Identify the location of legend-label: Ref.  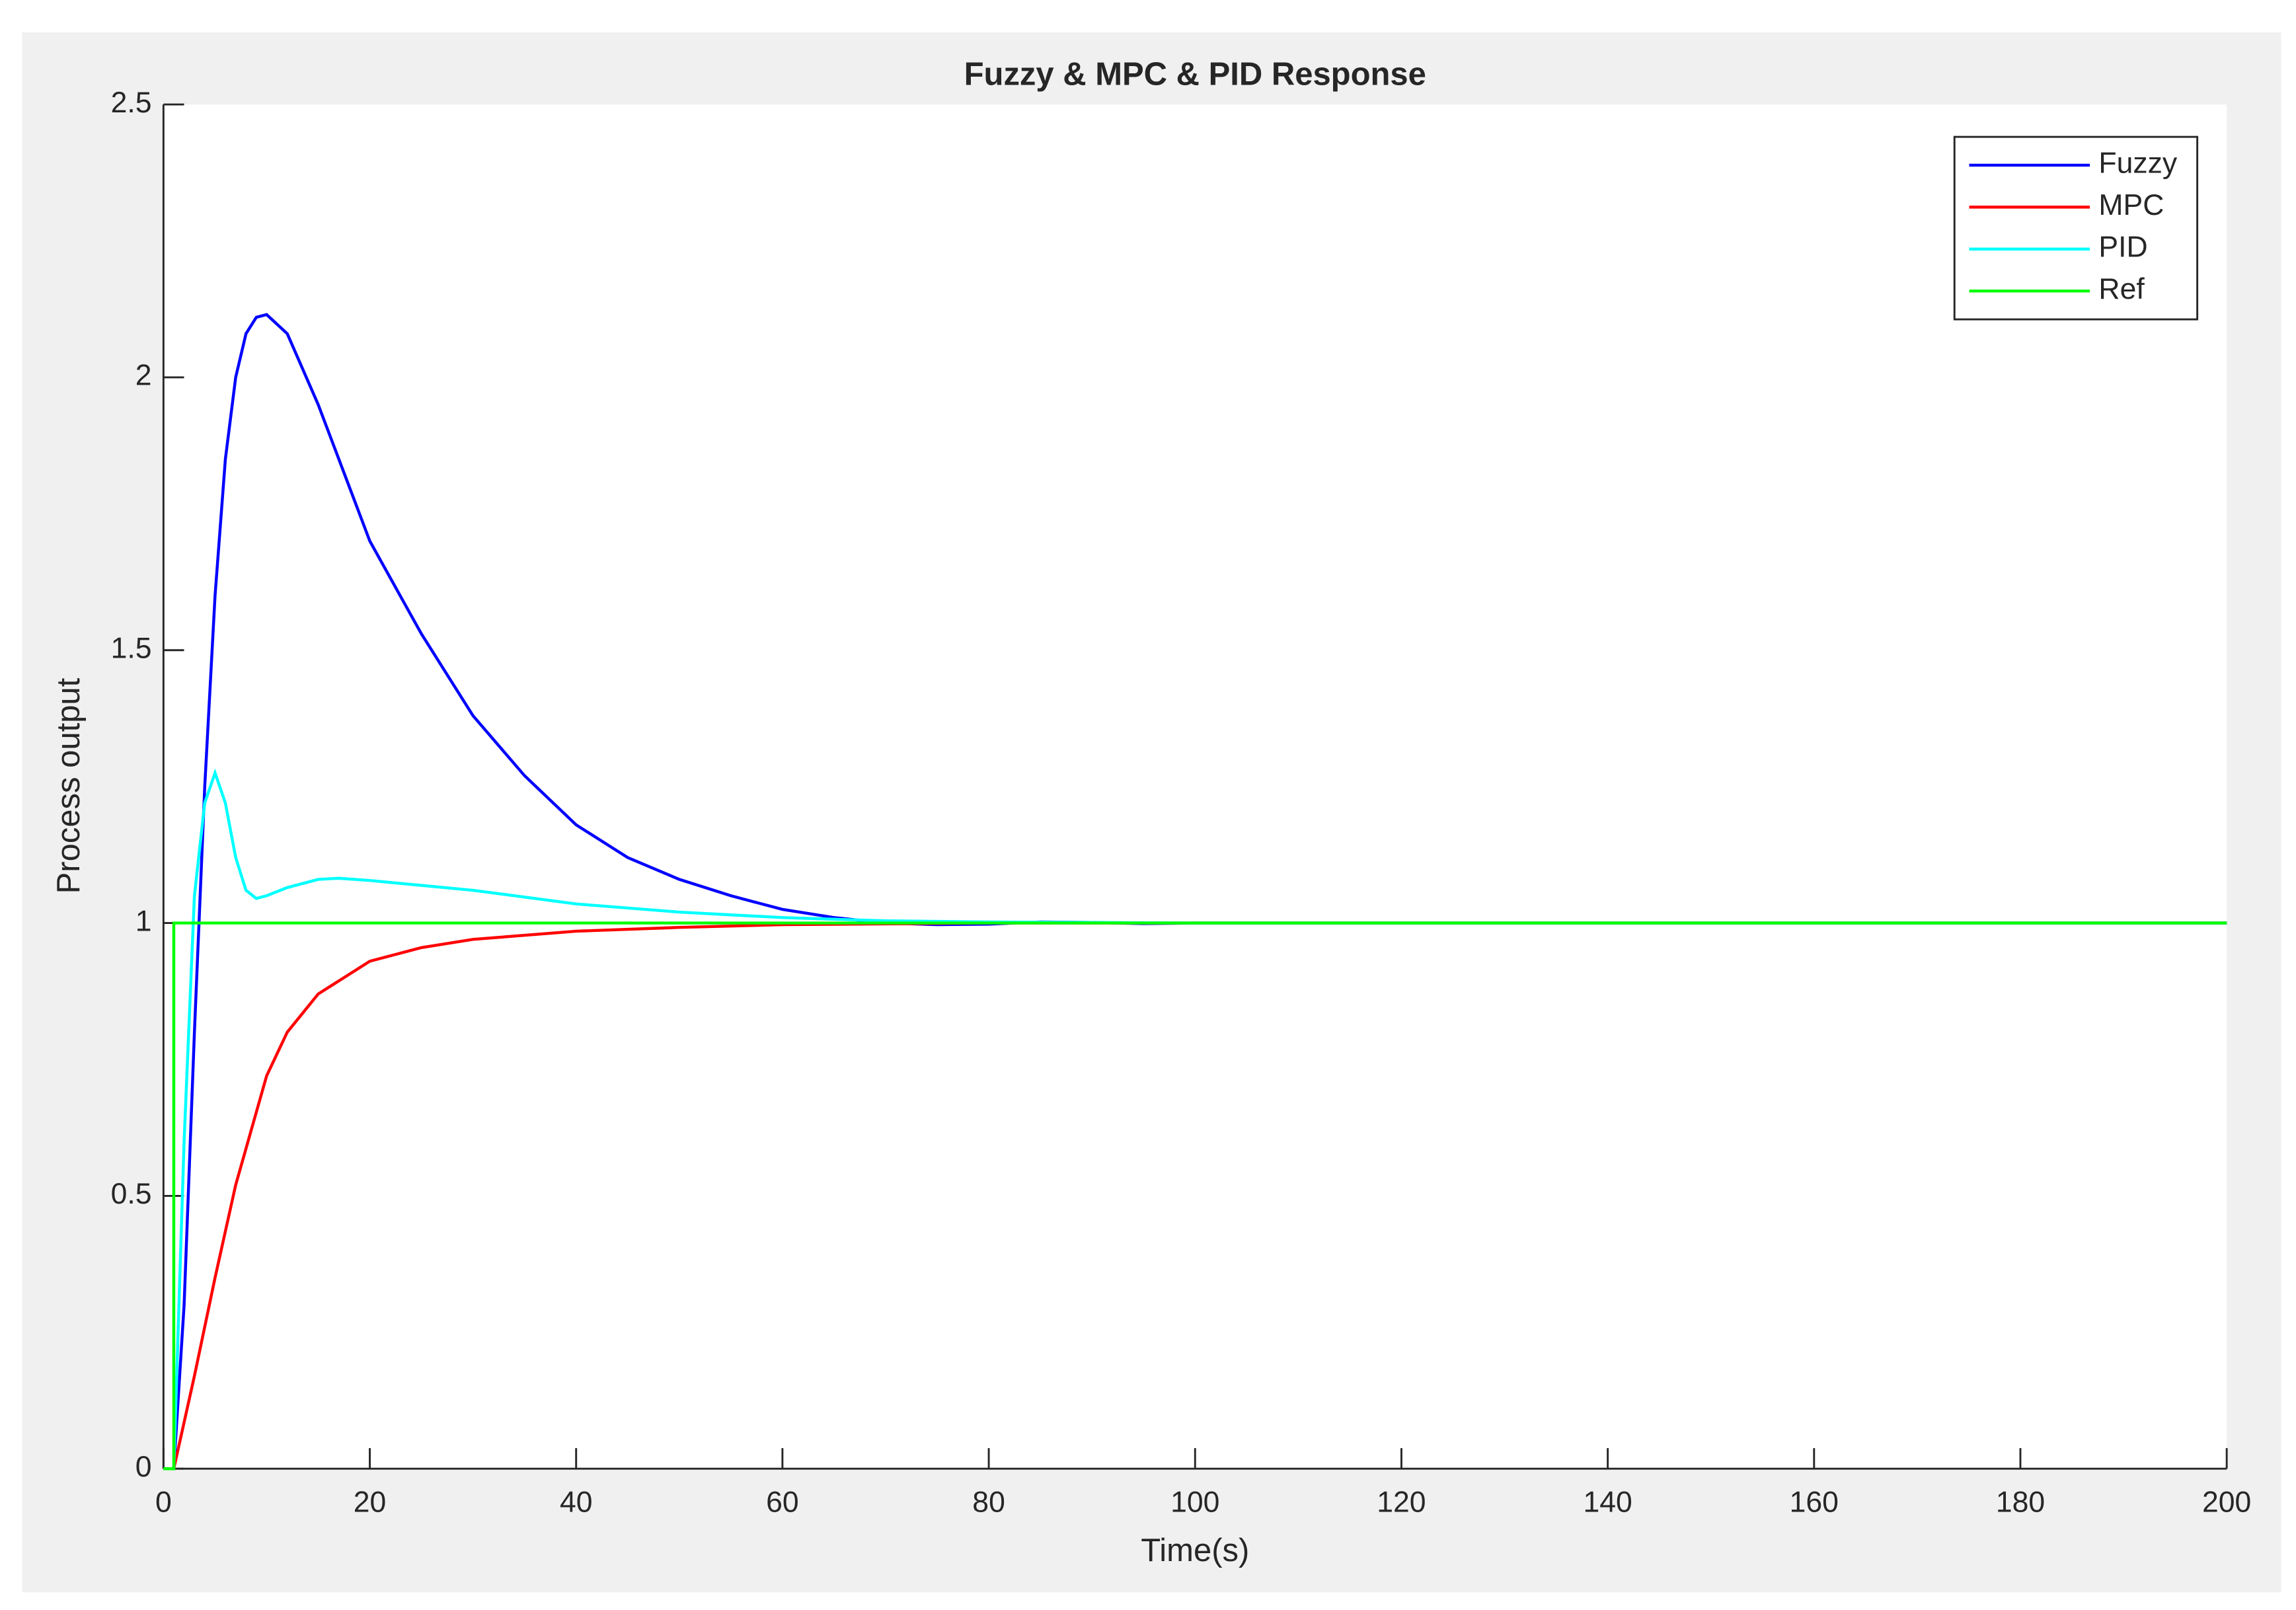
(2121, 289).